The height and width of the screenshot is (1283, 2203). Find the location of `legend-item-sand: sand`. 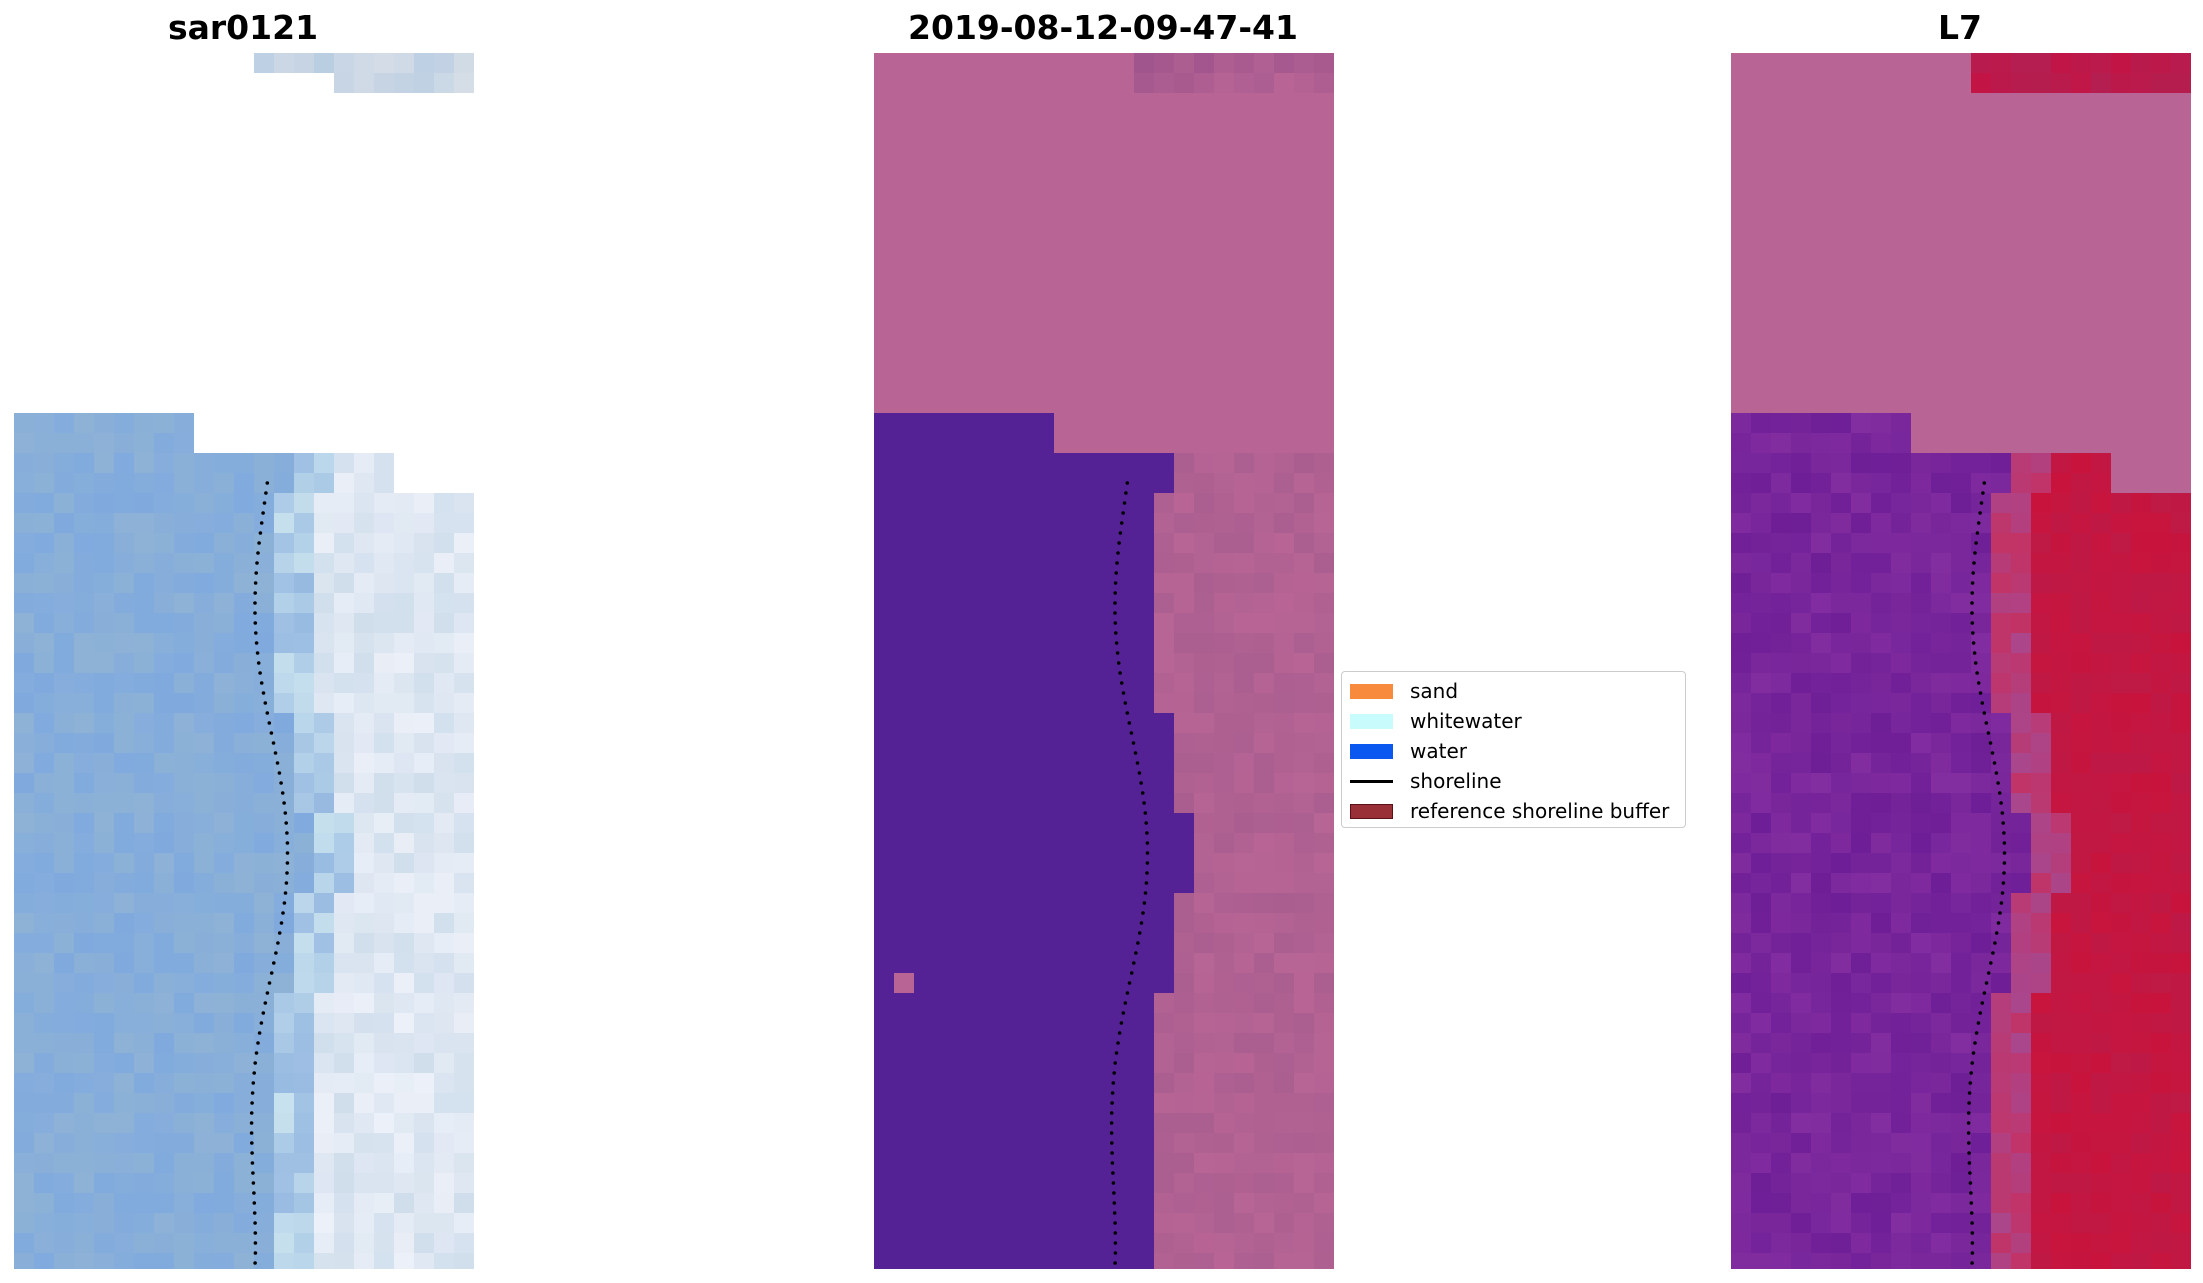

legend-item-sand: sand is located at coordinates (1513, 691).